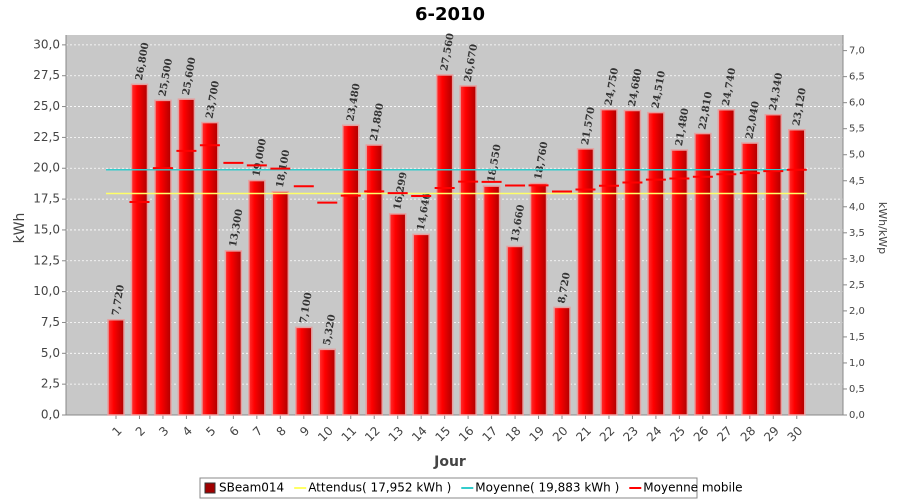 The image size is (900, 500). What do you see at coordinates (857, 207) in the screenshot?
I see `y2-tick-label: 4,0` at bounding box center [857, 207].